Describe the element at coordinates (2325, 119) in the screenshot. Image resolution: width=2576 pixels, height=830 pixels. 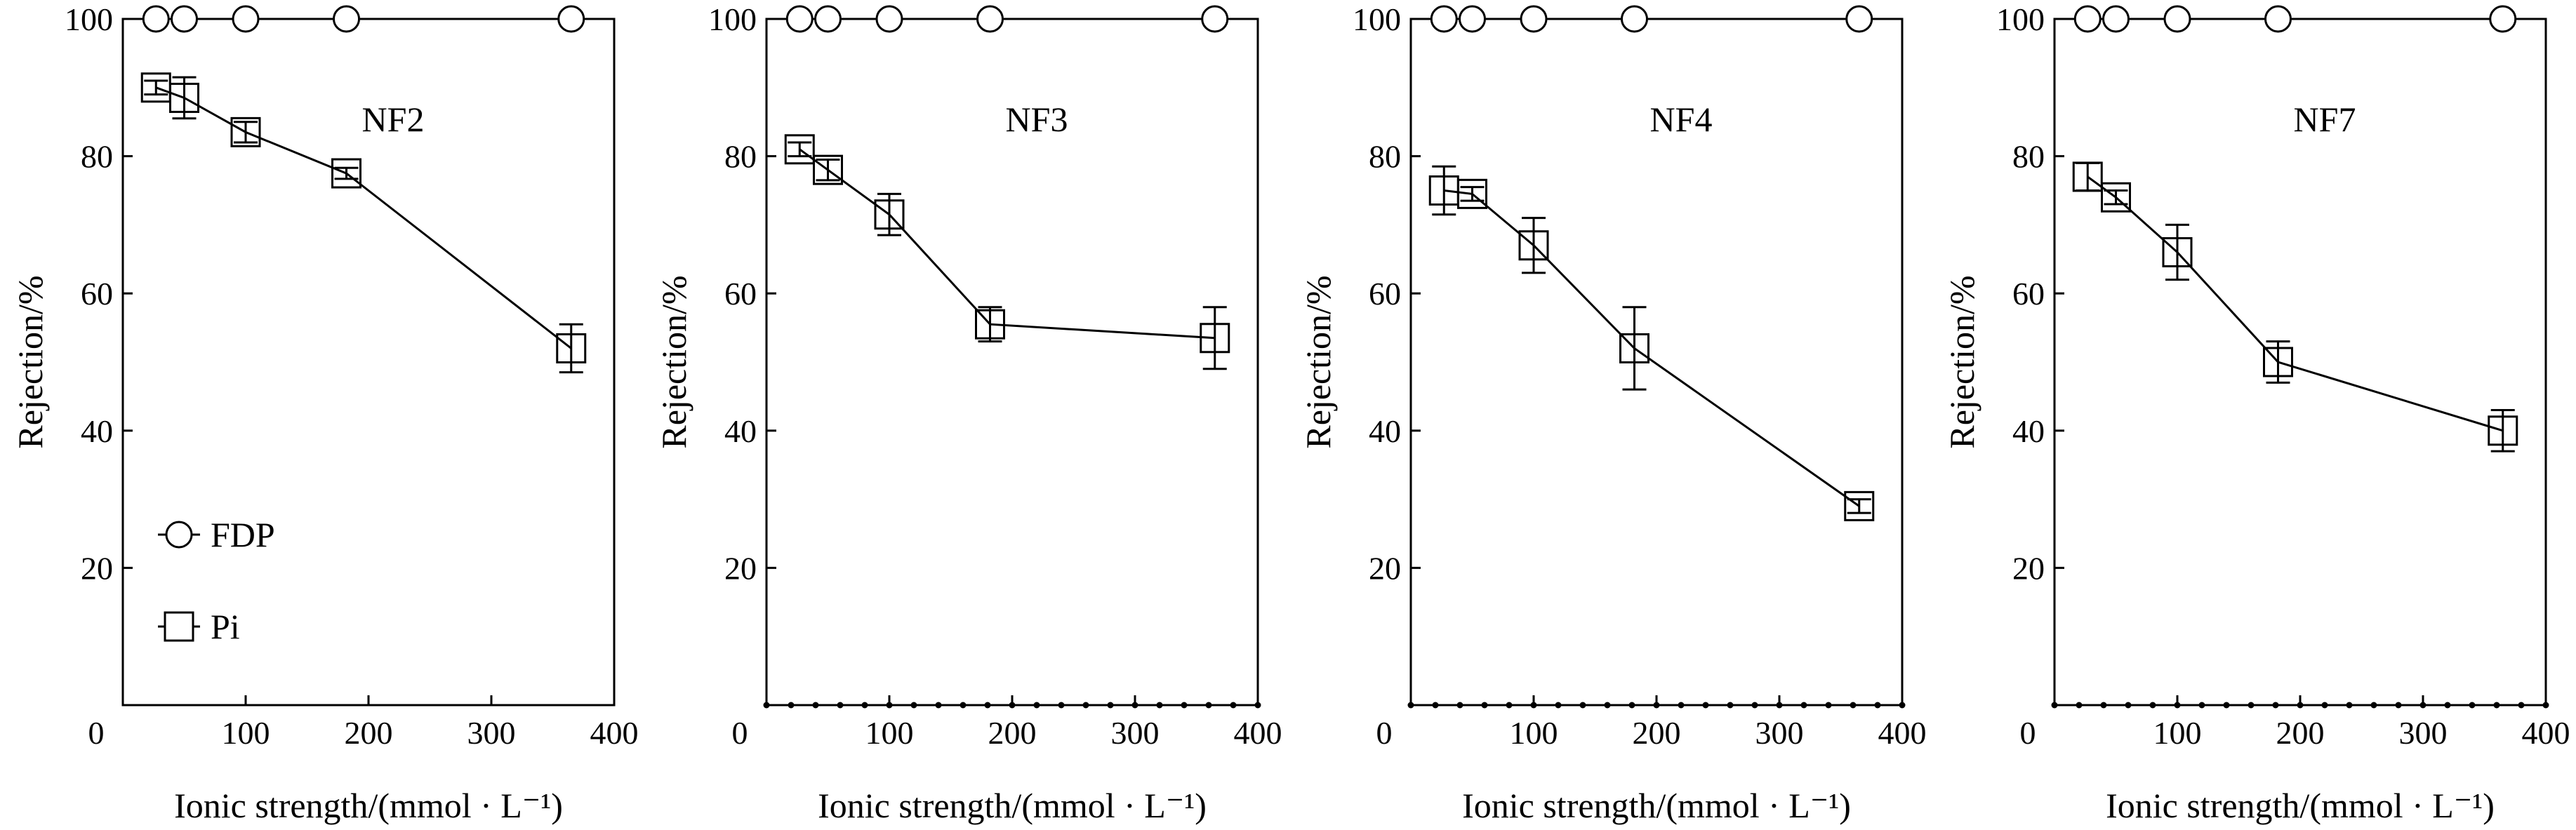
I see `panel-label: NF7` at that location.